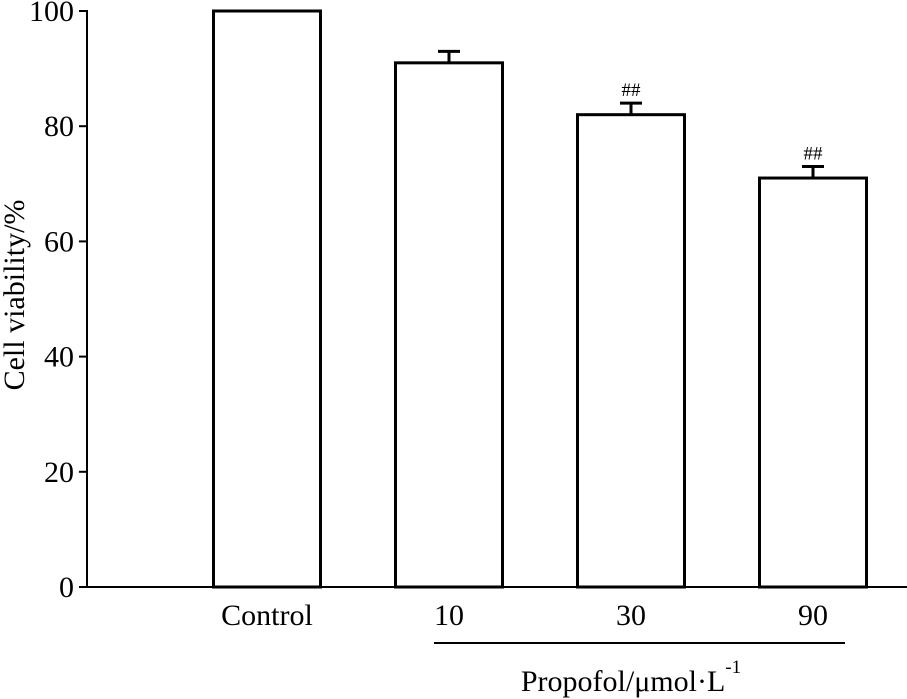 This screenshot has width=907, height=699. Describe the element at coordinates (59, 126) in the screenshot. I see `y-tick-label: 80` at that location.